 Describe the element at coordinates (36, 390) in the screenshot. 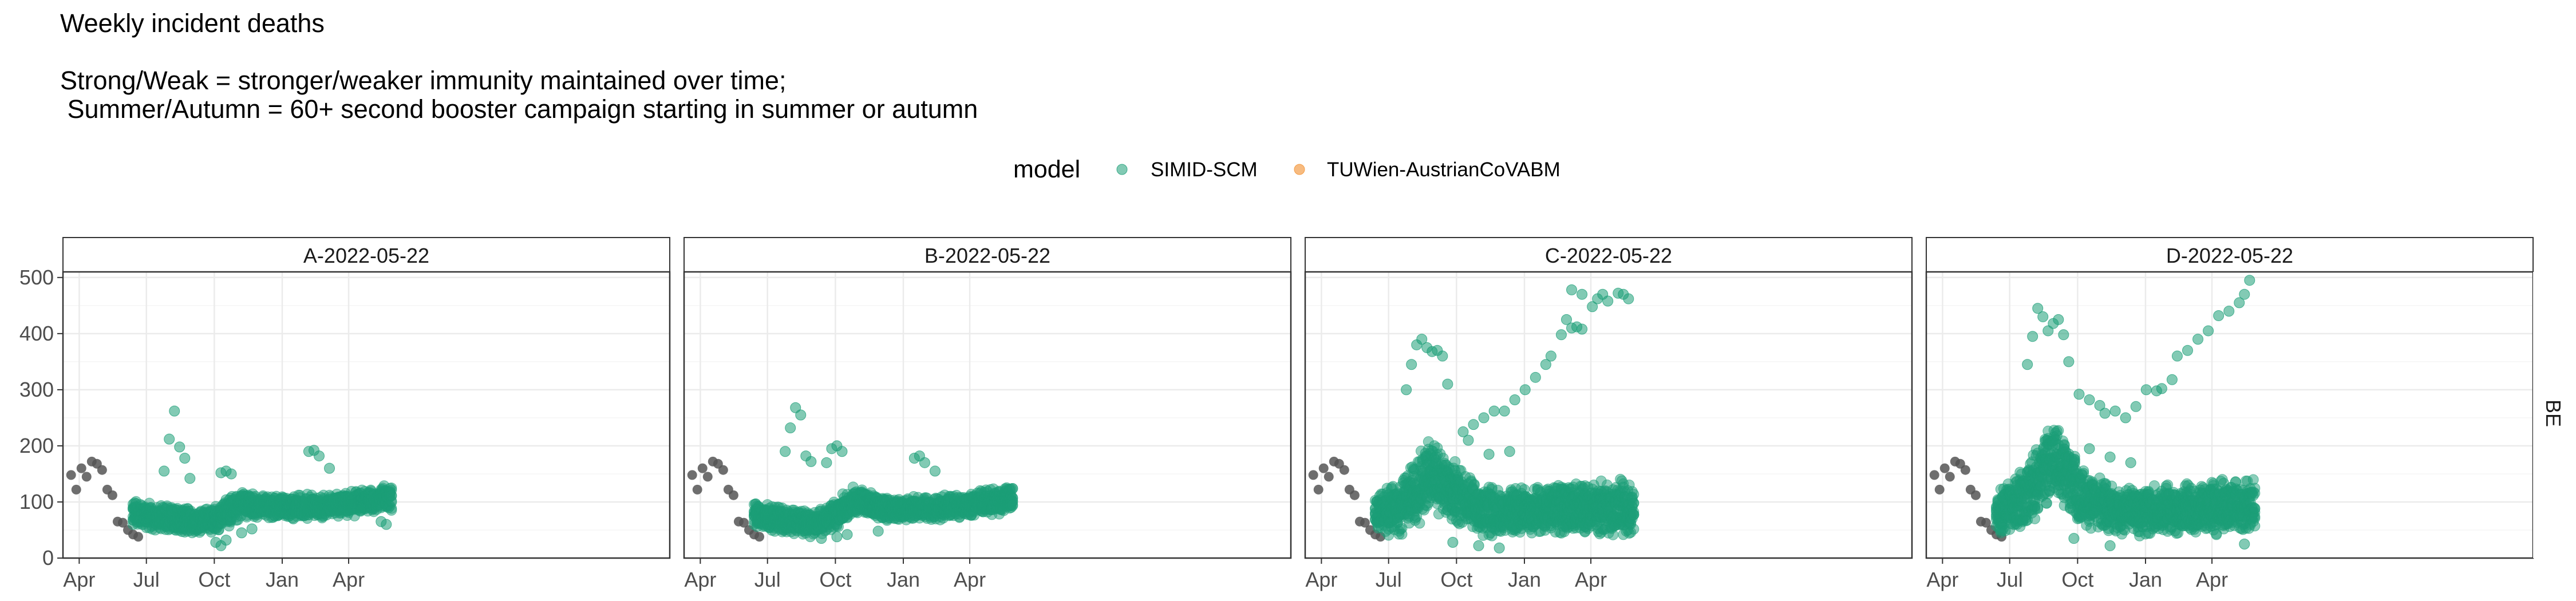

I see `y-tick-label: 300` at that location.